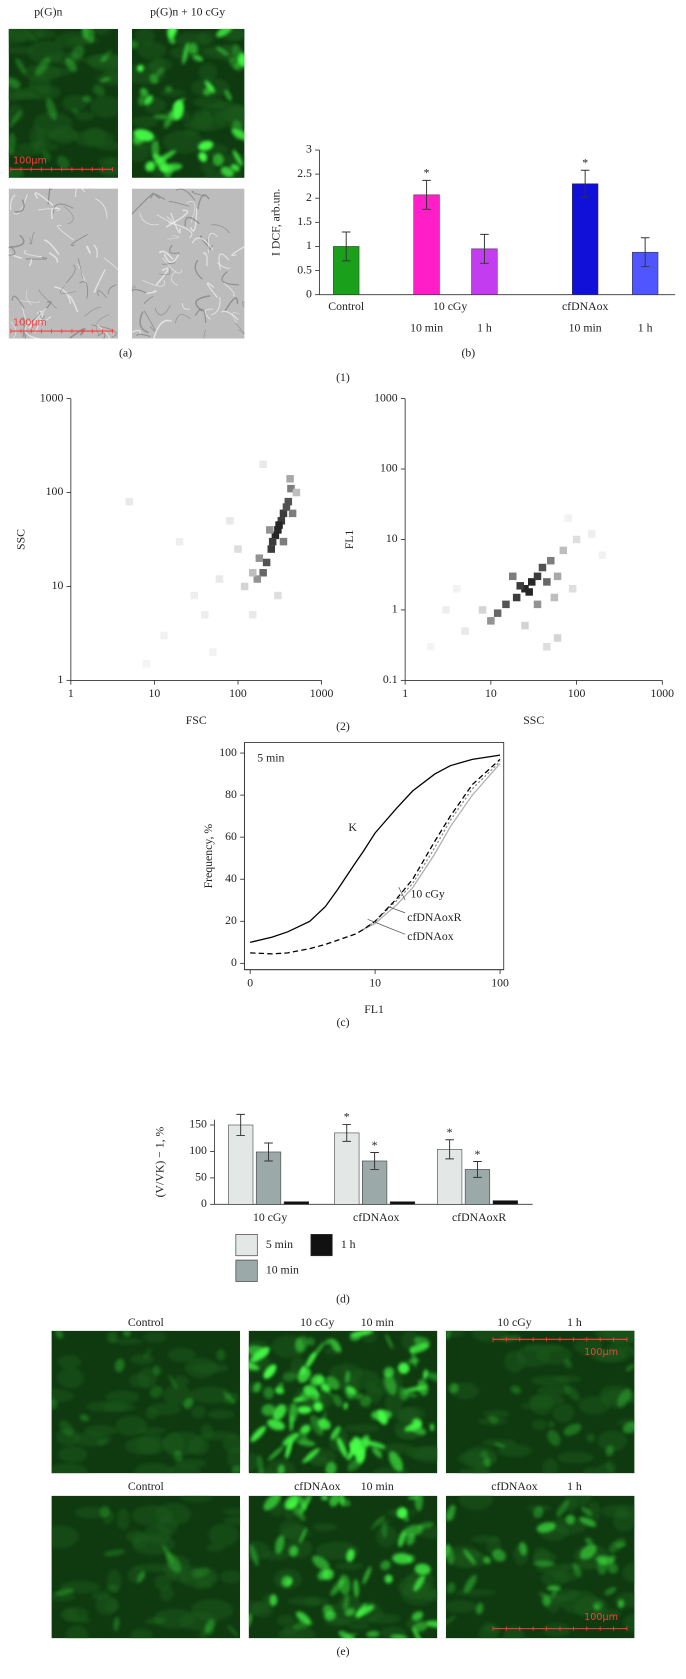  Describe the element at coordinates (275, 222) in the screenshot. I see `y-axis-label: I DCF, arb.un.` at that location.